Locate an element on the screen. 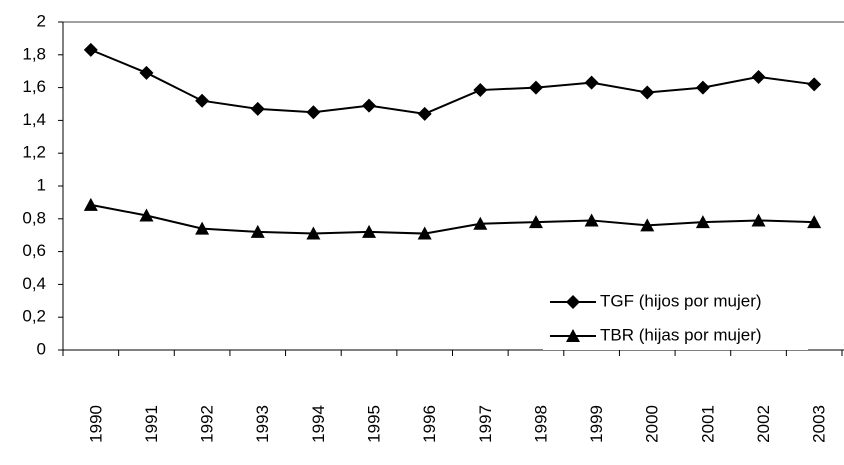 This screenshot has height=465, width=844. x-tick-label: 1998 is located at coordinates (540, 424).